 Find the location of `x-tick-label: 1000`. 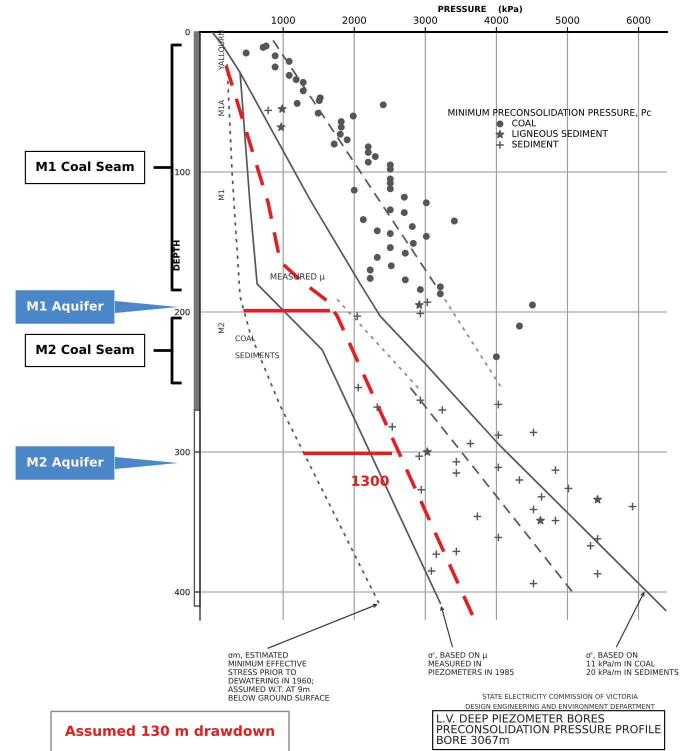

x-tick-label: 1000 is located at coordinates (283, 20).